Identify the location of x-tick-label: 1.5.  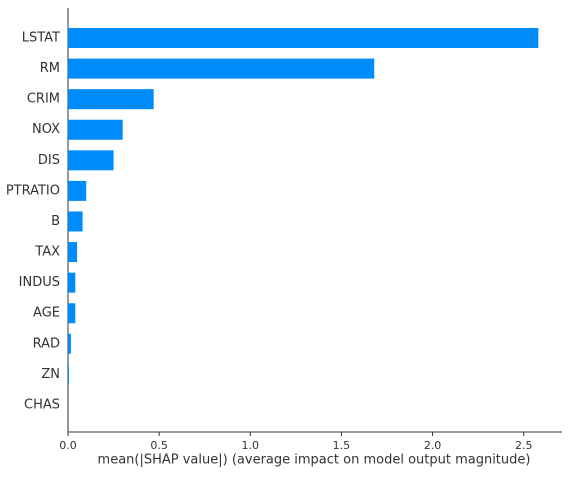
(342, 445).